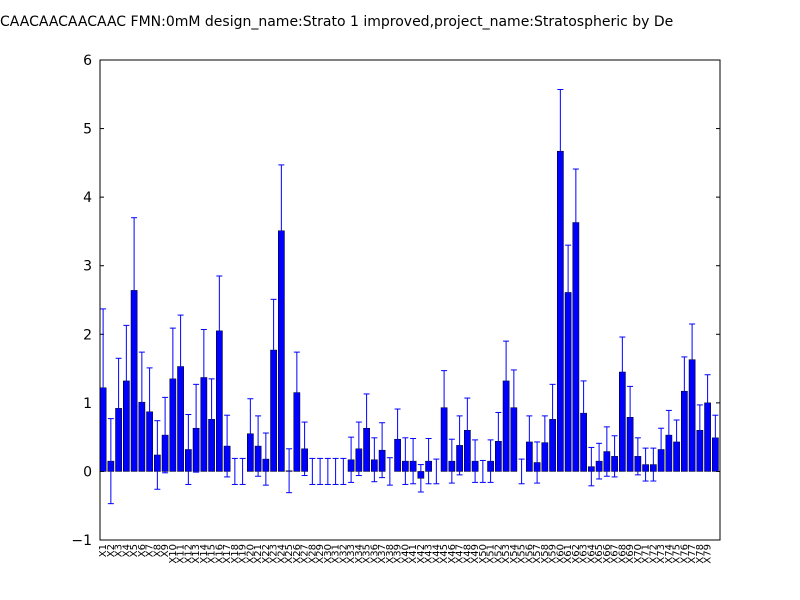  What do you see at coordinates (235, 554) in the screenshot?
I see `x-tick-label: X18` at bounding box center [235, 554].